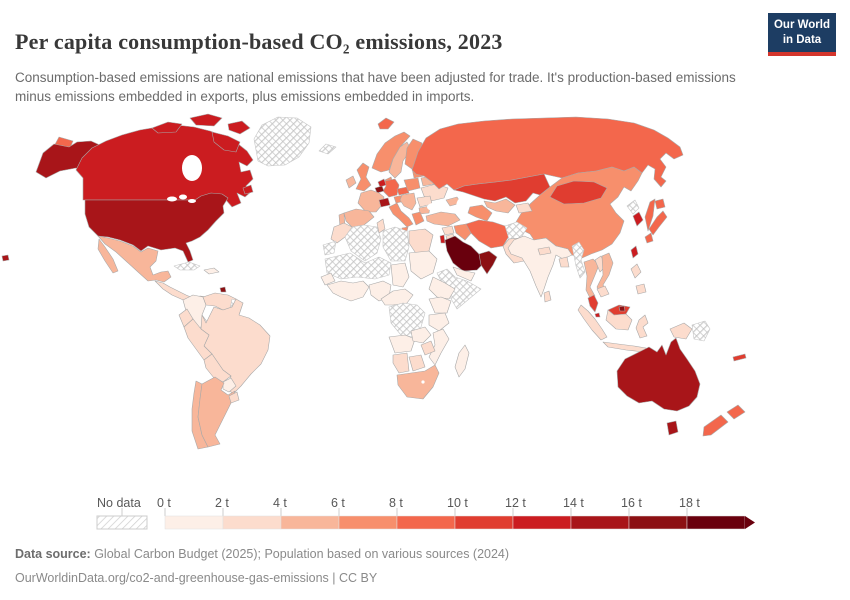  I want to click on country-western-sahara, so click(329, 248).